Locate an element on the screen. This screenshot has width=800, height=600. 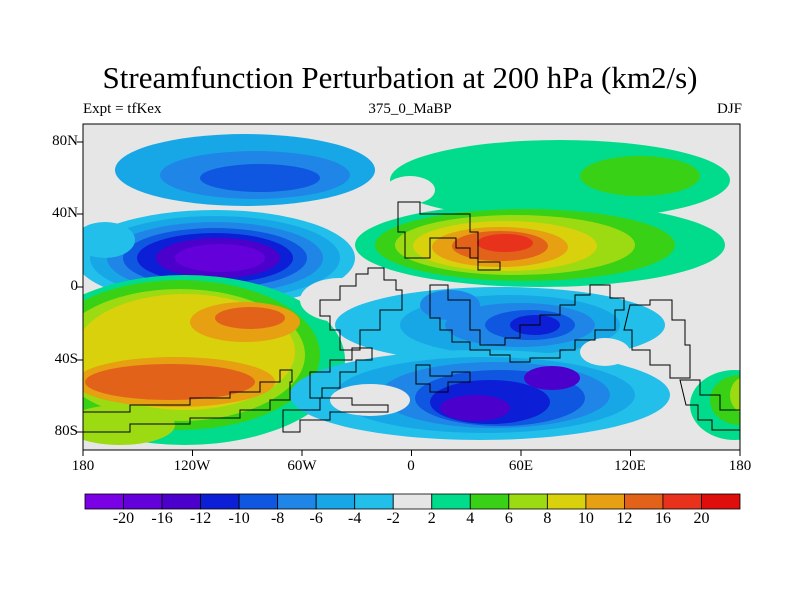
lat-label: 40N is located at coordinates (65, 213).